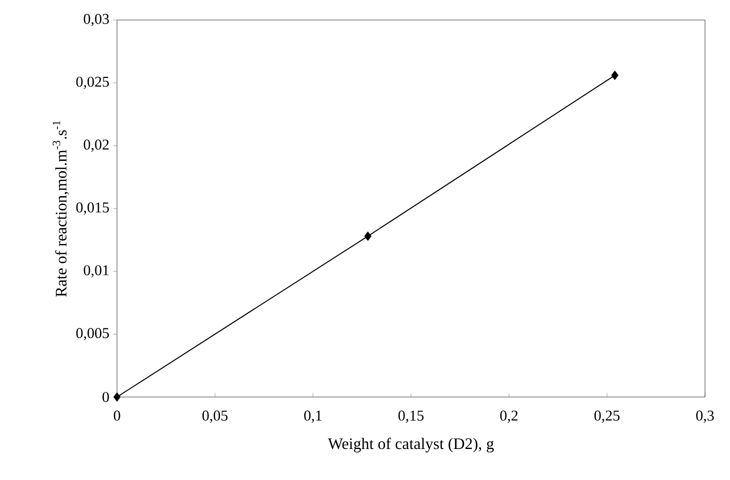 This screenshot has height=480, width=730. Describe the element at coordinates (411, 445) in the screenshot. I see `x-axis-title: Weight of catalyst (D2), g` at that location.